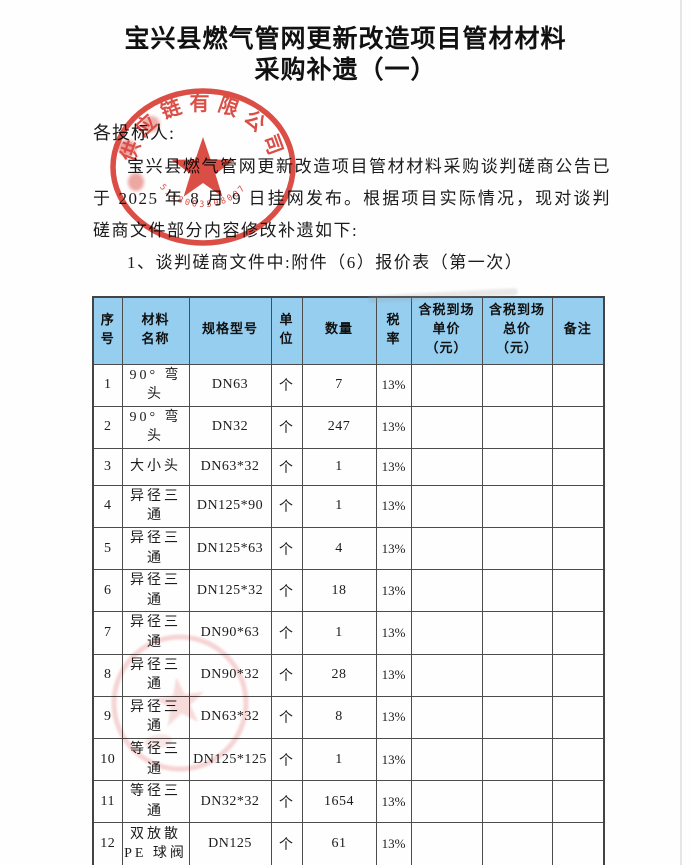  I want to click on cell-seq: 10, so click(107, 759).